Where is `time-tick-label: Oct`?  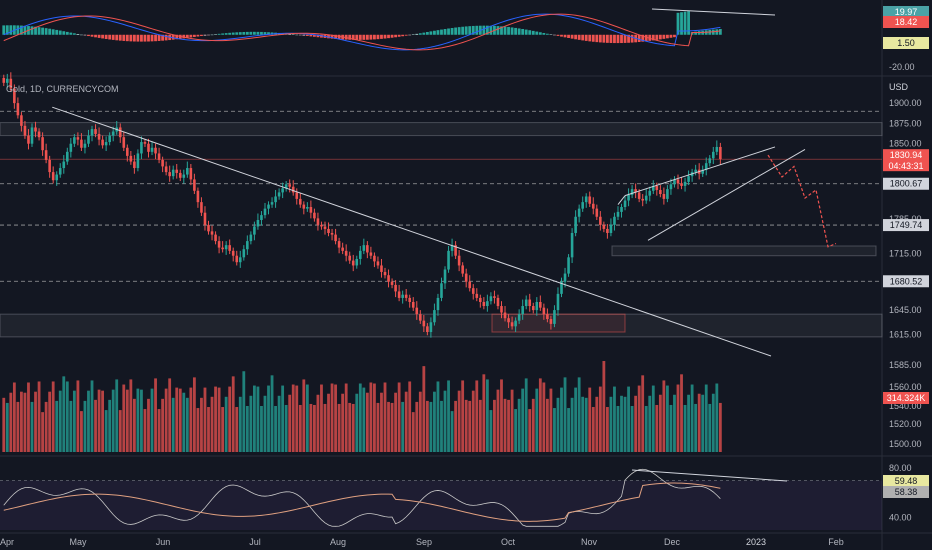
time-tick-label: Oct is located at coordinates (508, 542).